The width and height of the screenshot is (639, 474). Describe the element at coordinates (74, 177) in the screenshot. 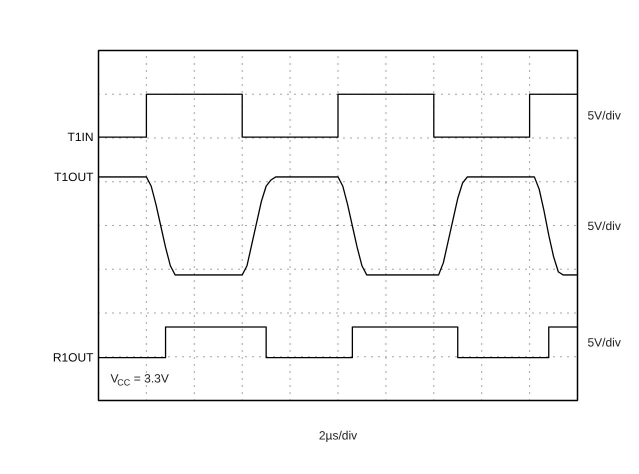

I see `series-label: T1OUT` at that location.